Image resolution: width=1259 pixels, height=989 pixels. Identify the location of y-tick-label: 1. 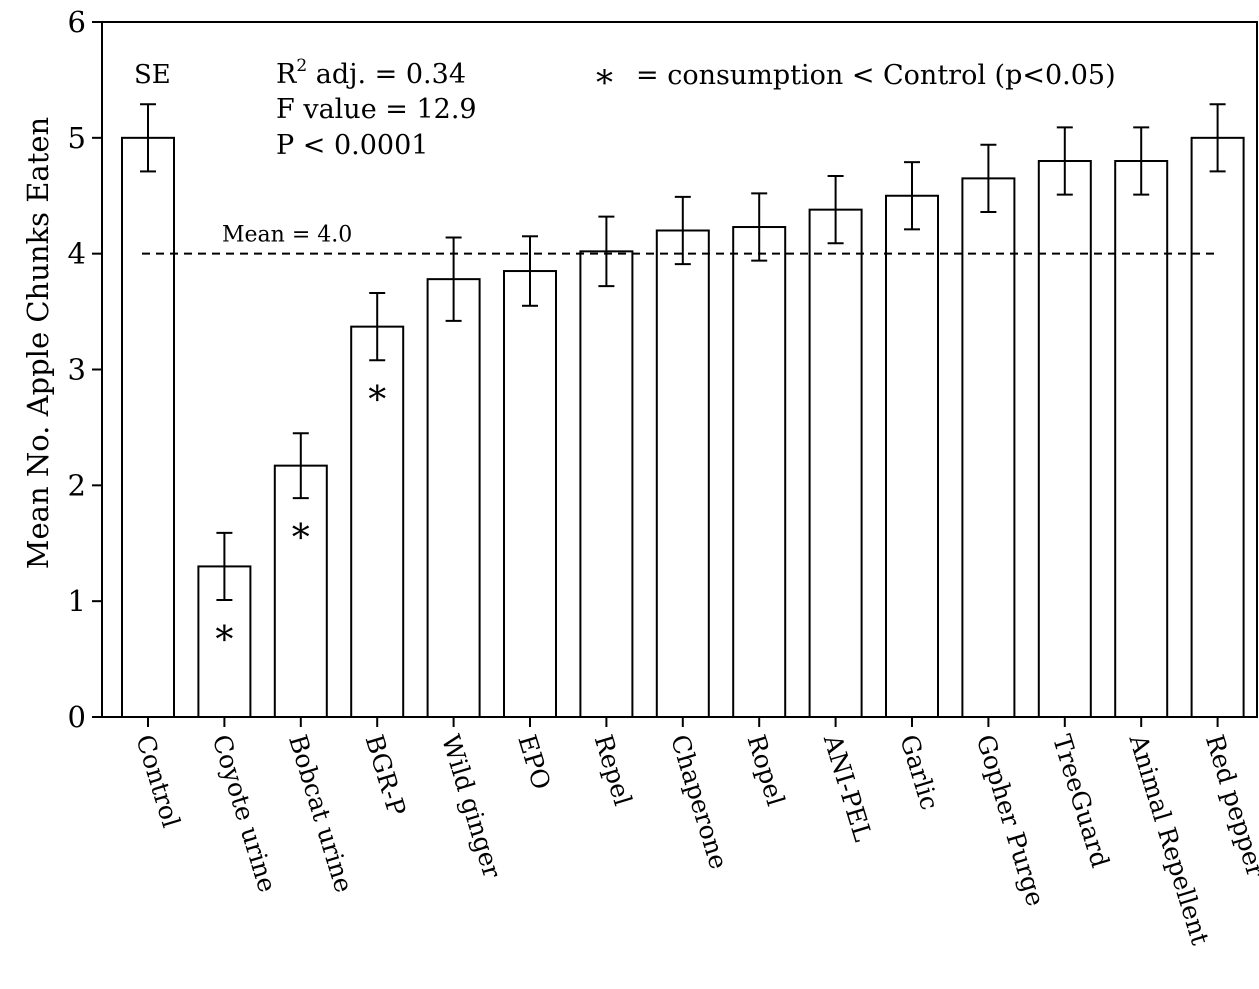
(77, 601).